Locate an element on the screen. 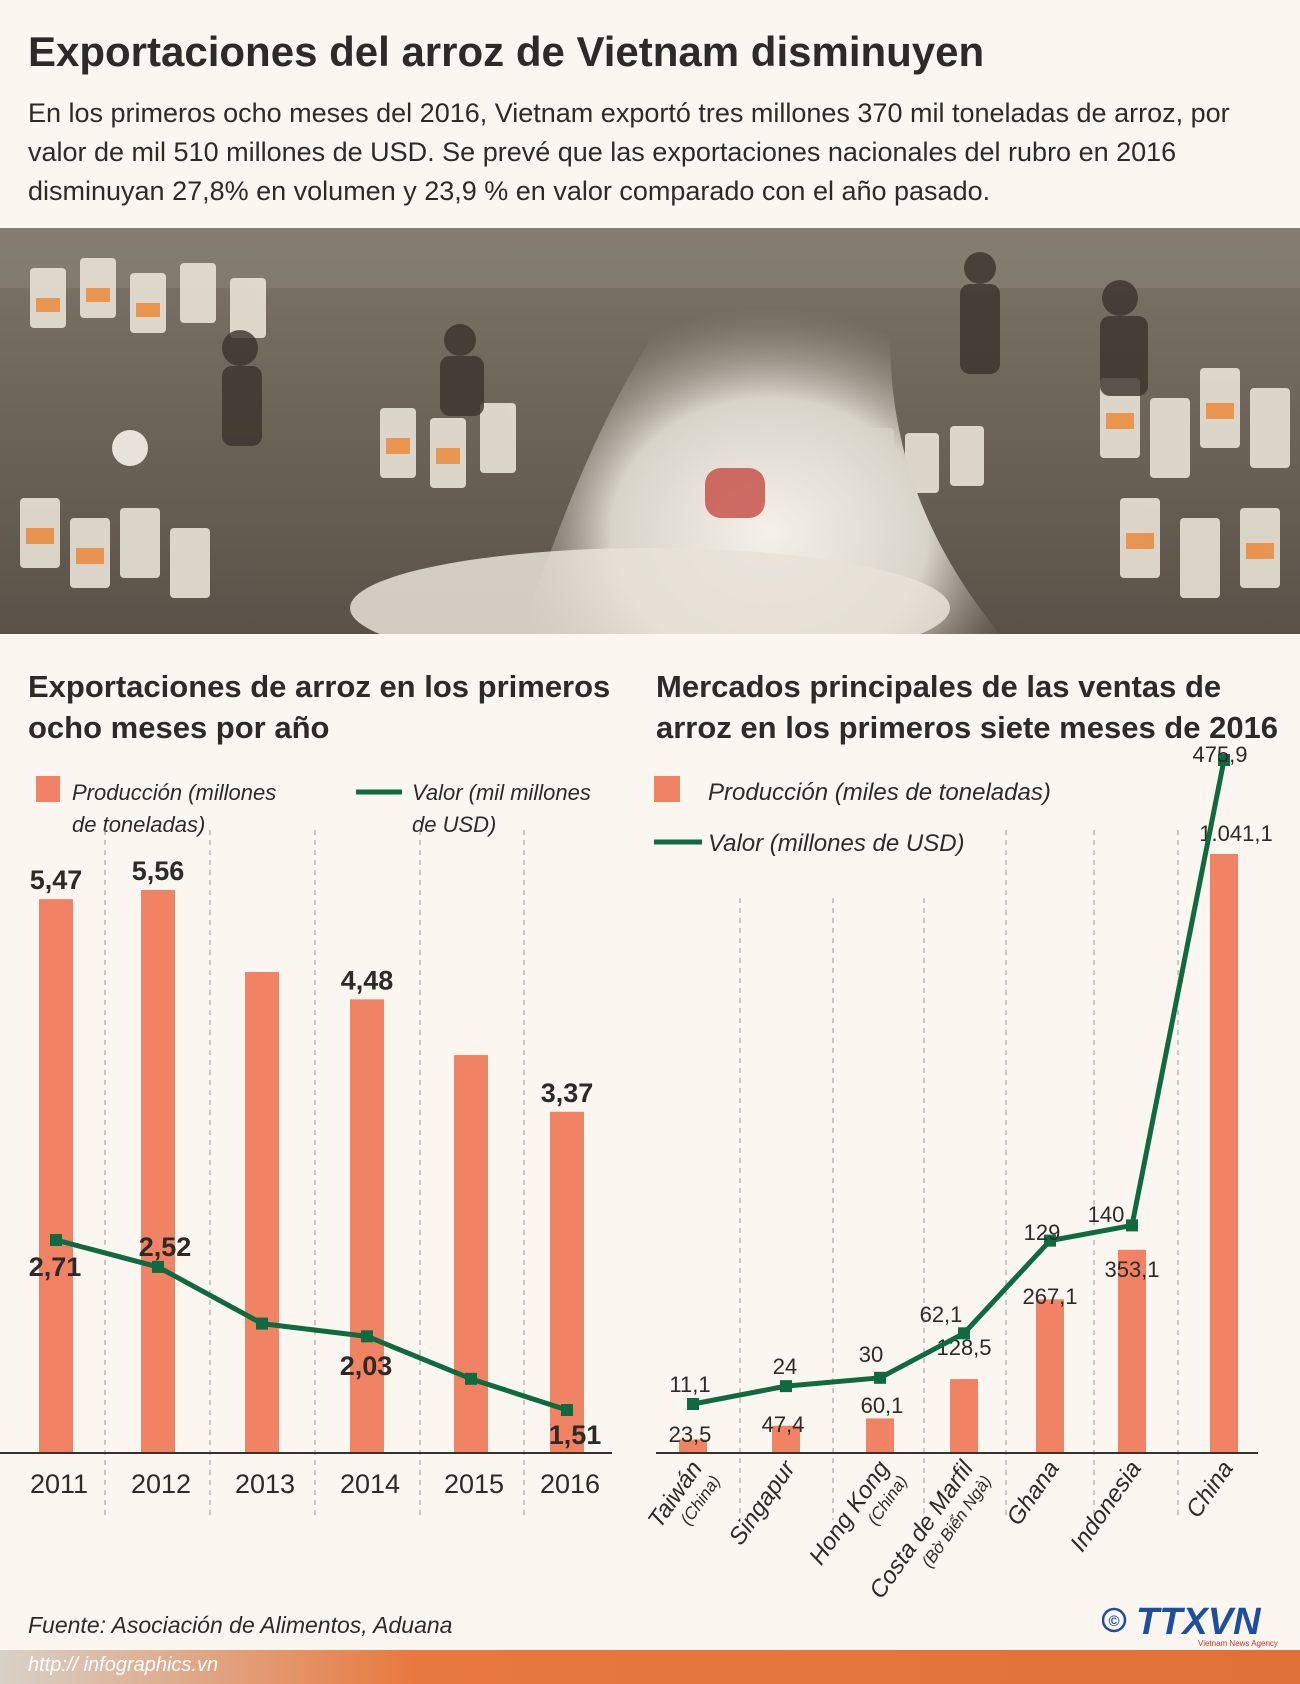 The image size is (1300, 1684). line-label-4: 129 is located at coordinates (1042, 1232).